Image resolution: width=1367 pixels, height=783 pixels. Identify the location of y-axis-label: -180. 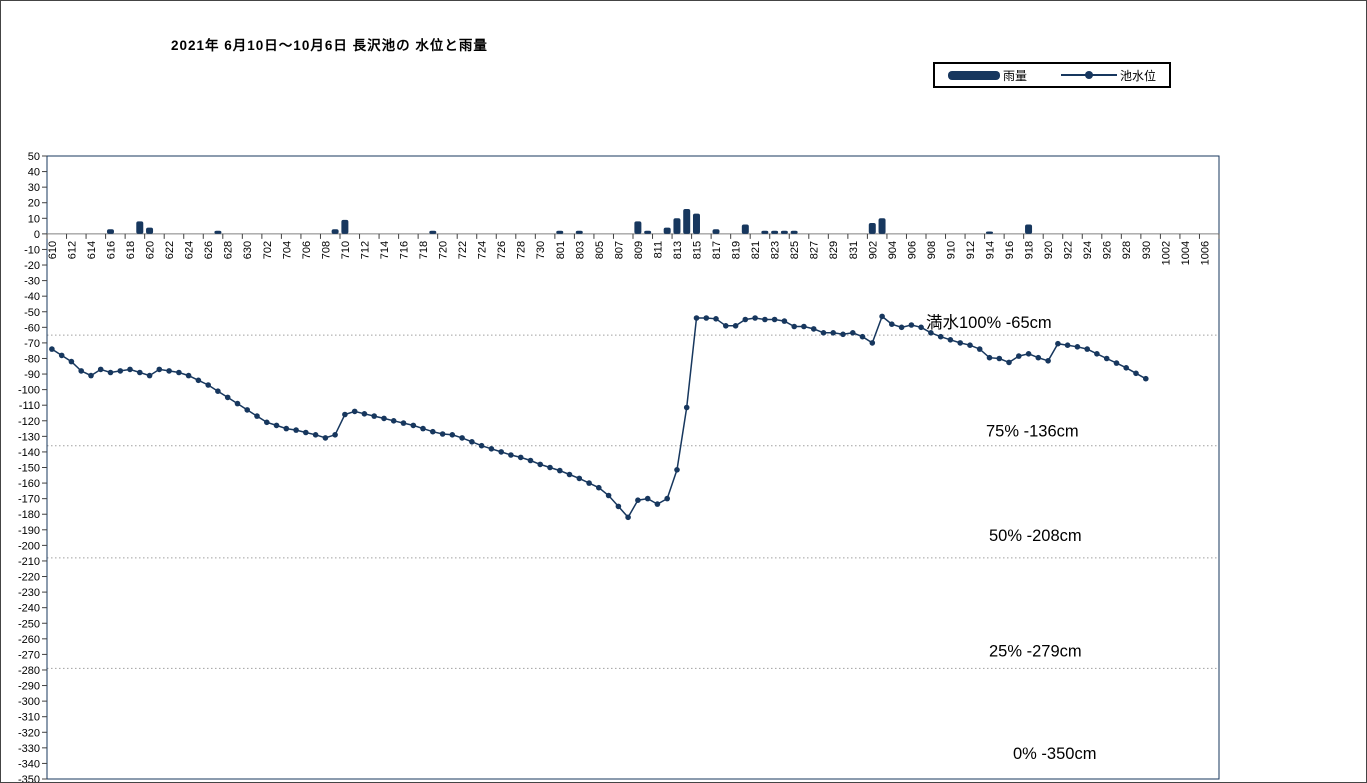
(29, 515).